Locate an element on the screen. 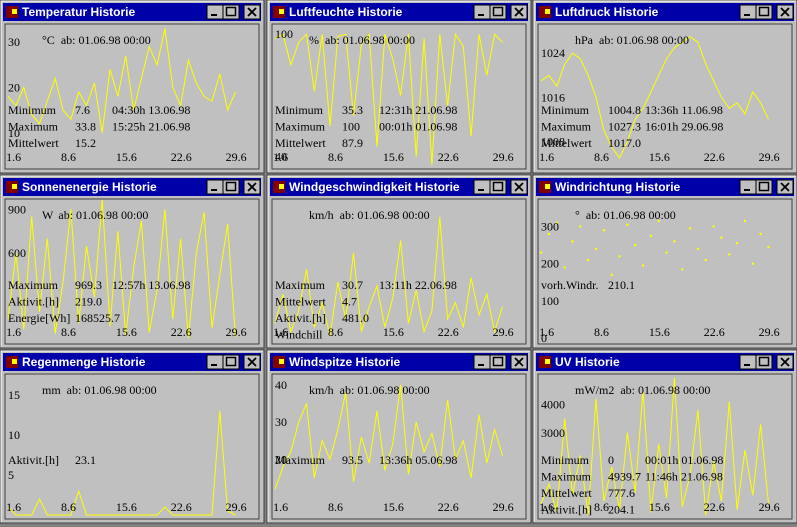 The height and width of the screenshot is (527, 797). stat-cell: Aktivit.[h] is located at coordinates (566, 510).